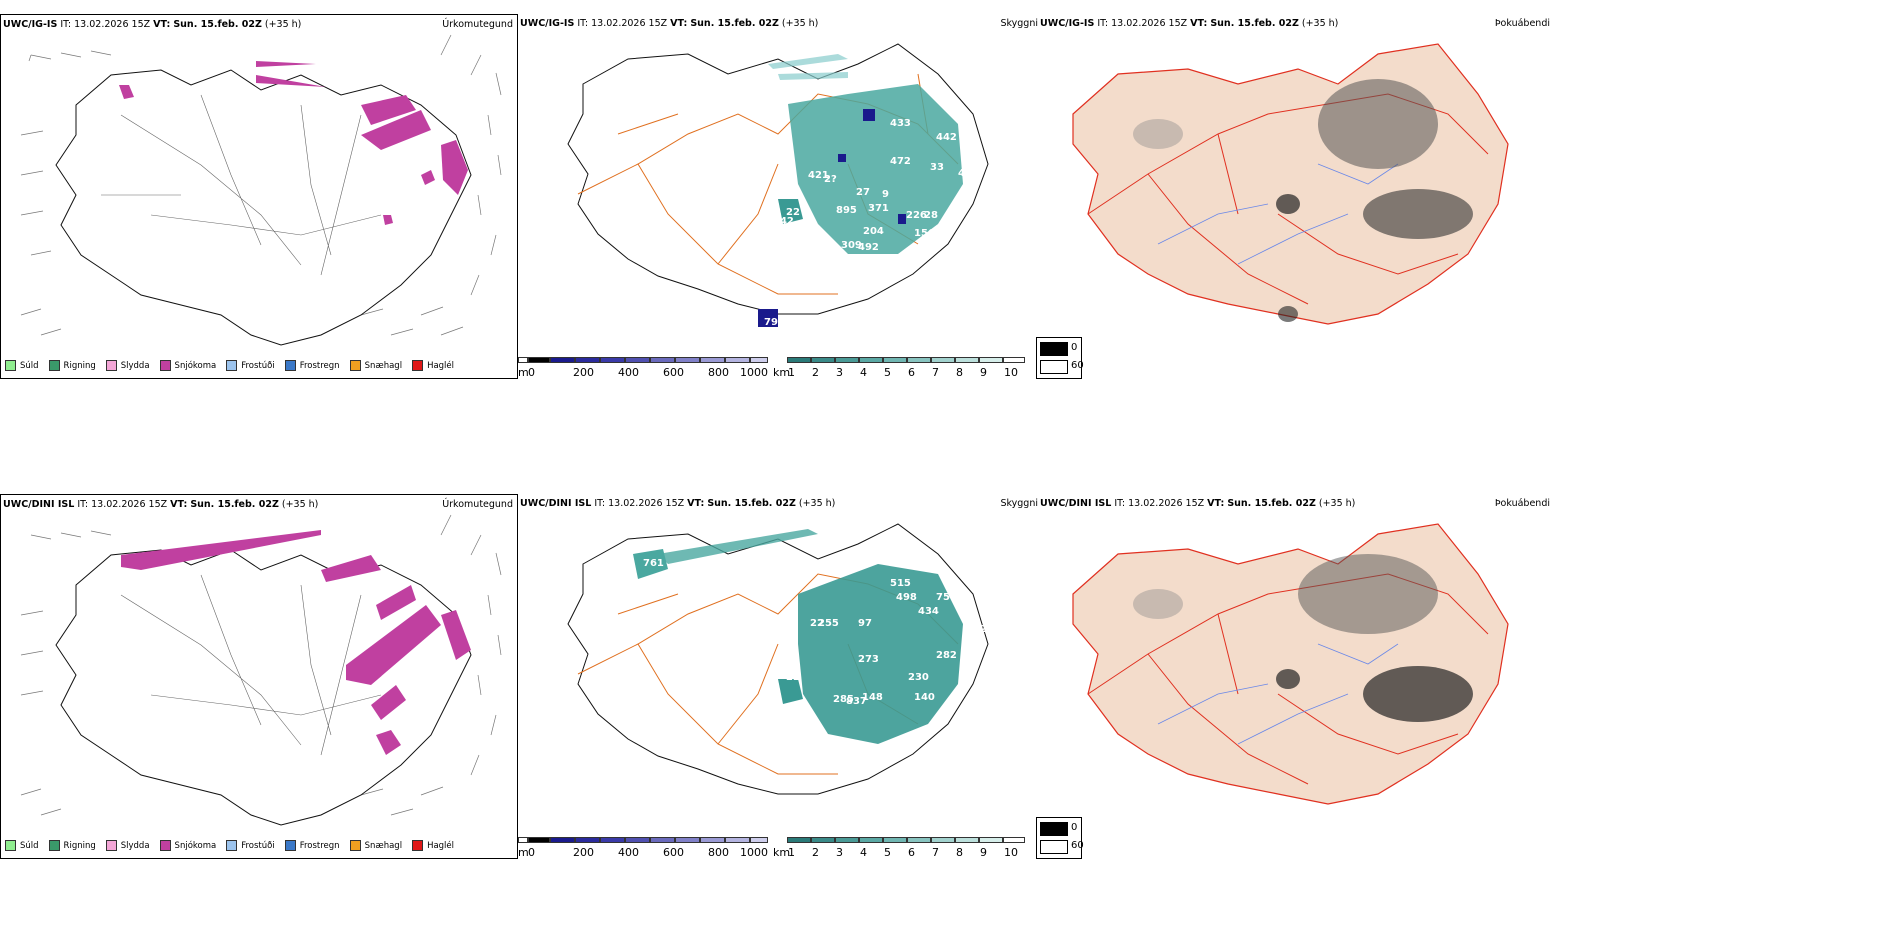  What do you see at coordinates (865, 623) in the screenshot?
I see `vis-label: 97` at bounding box center [865, 623].